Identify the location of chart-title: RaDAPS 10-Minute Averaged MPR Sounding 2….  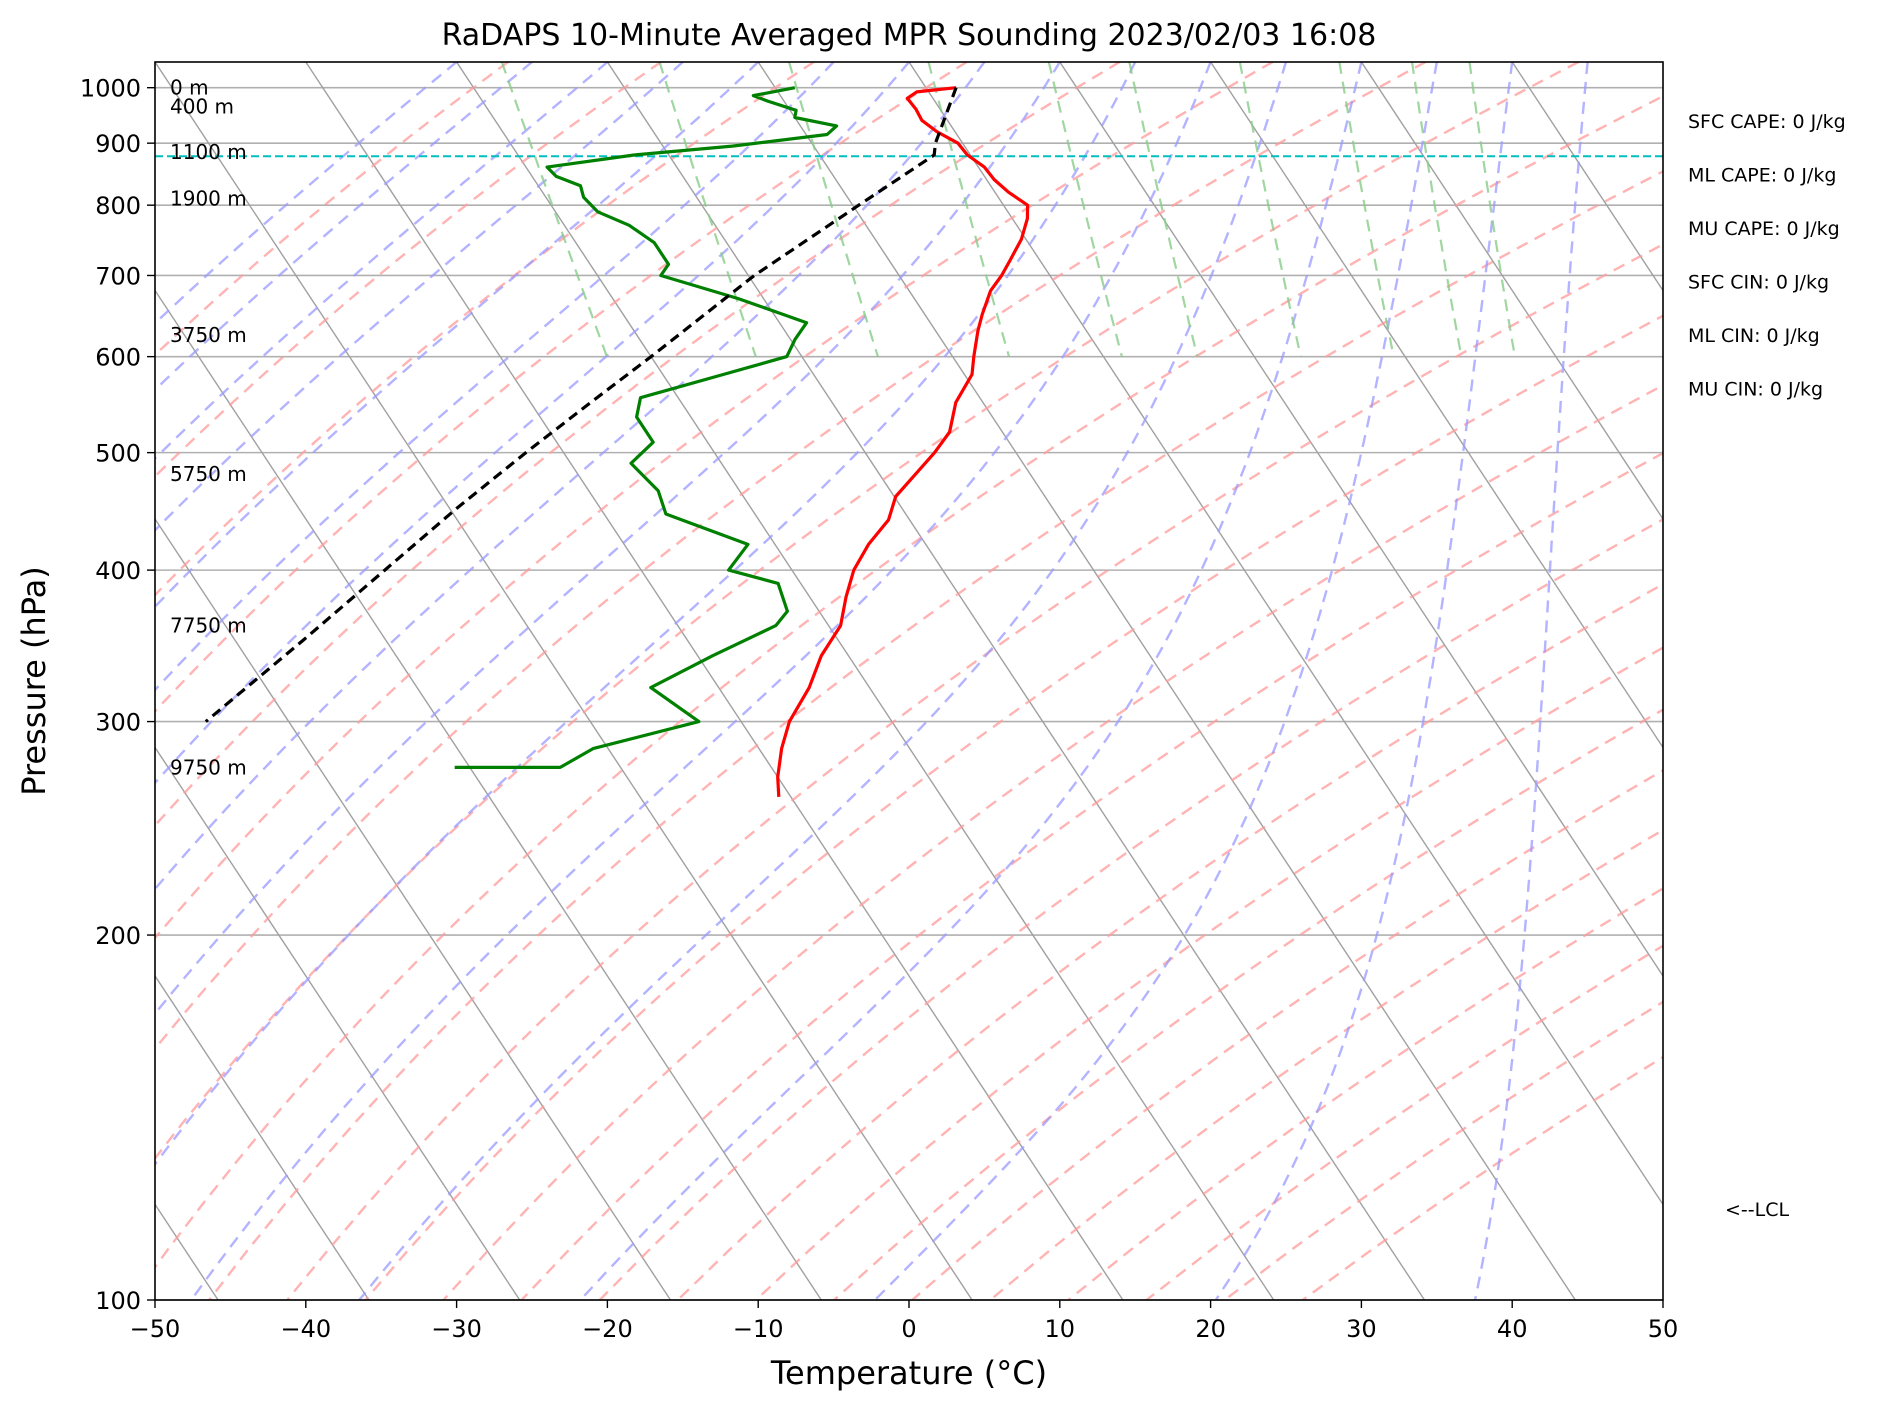
(909, 35).